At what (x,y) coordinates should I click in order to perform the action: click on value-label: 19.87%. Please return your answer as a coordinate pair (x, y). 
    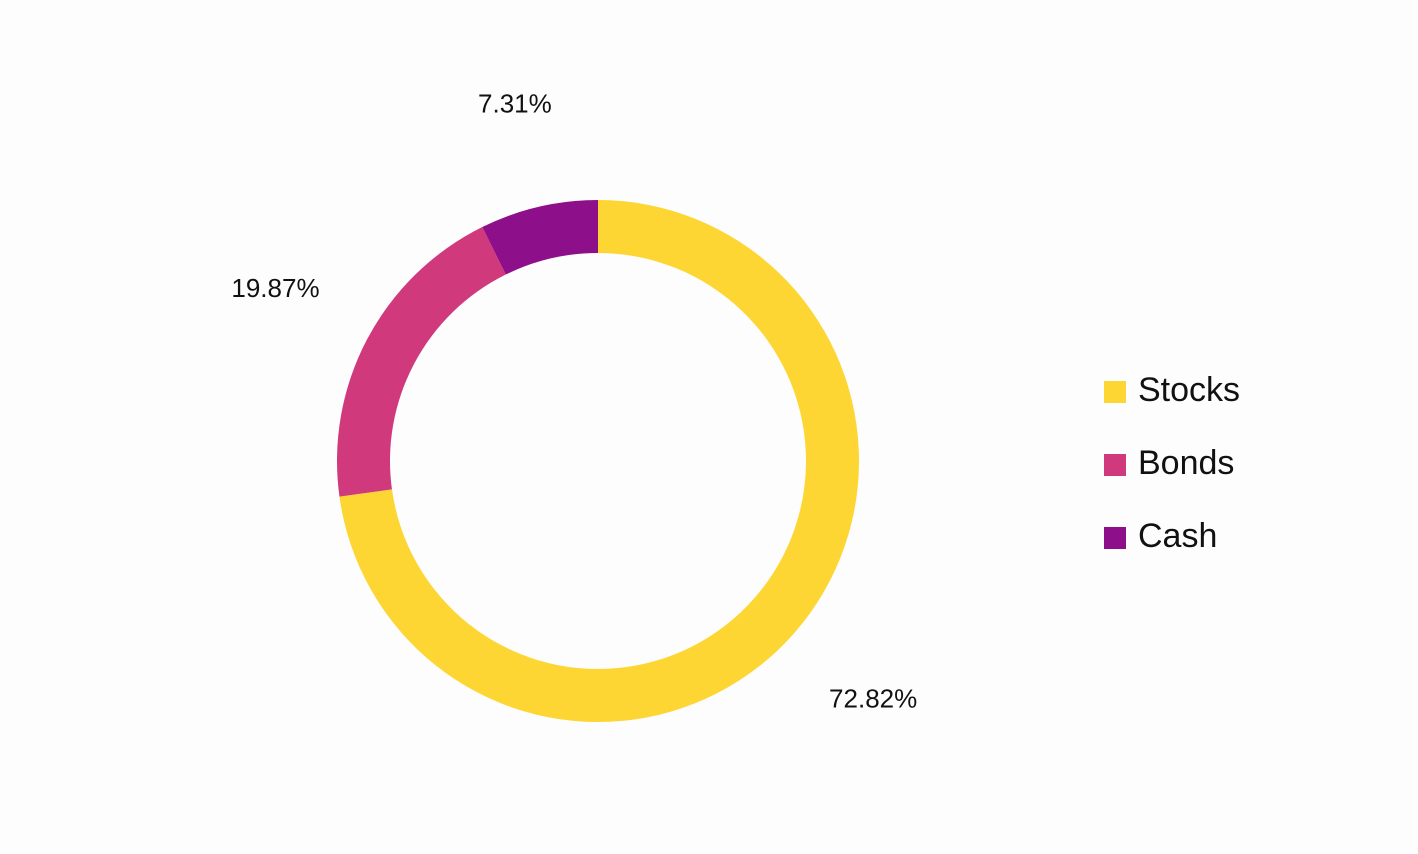
    Looking at the image, I should click on (275, 288).